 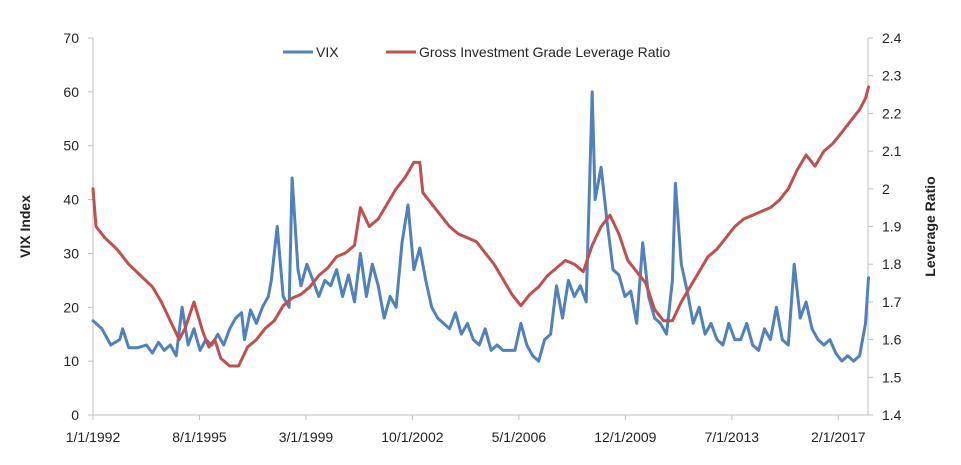 I want to click on left-tick-label: 70, so click(x=71, y=38).